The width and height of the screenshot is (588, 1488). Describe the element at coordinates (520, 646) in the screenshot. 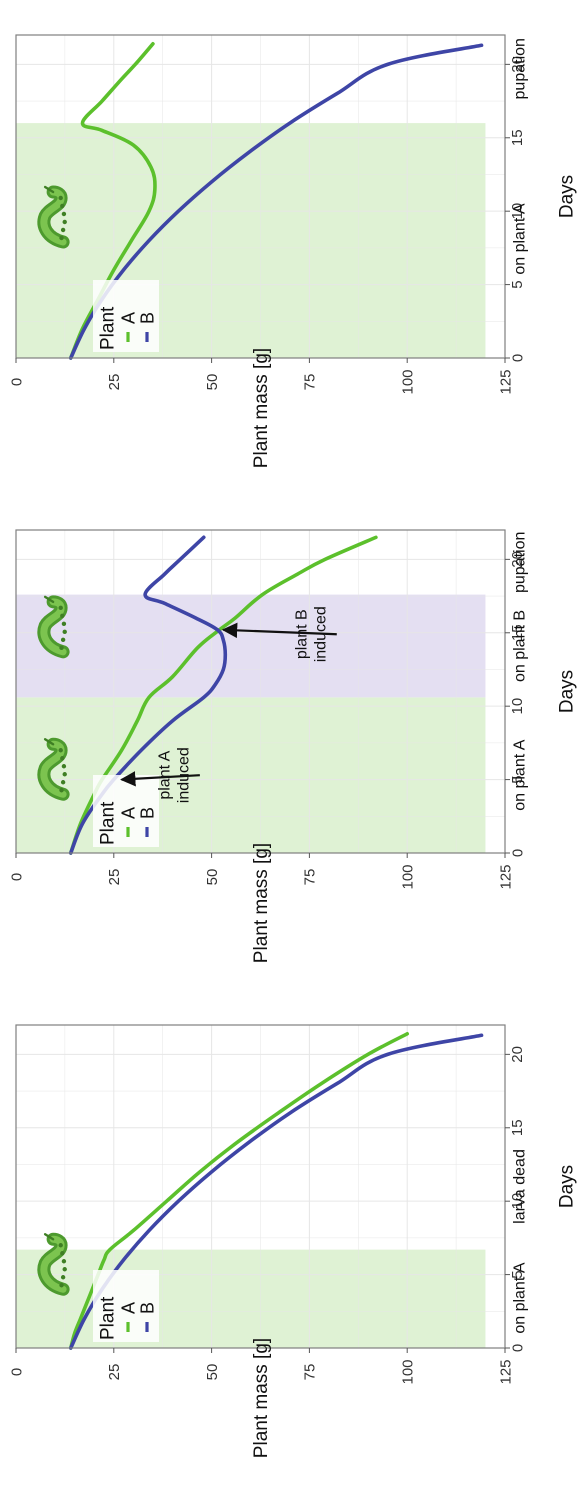

I see `period-label: on plant B` at that location.